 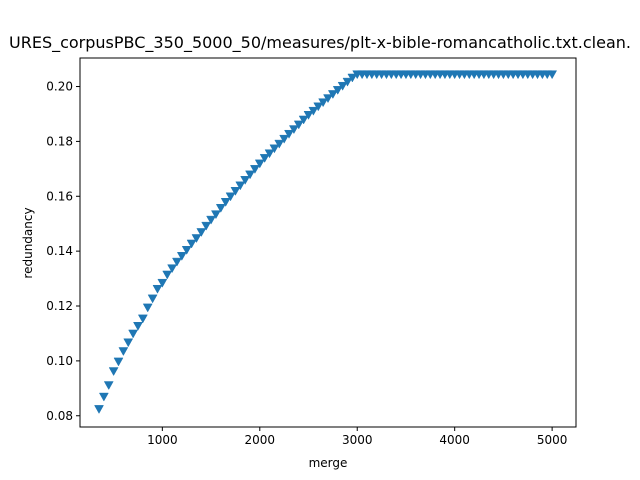 What do you see at coordinates (59, 306) in the screenshot?
I see `y-tick-label: 0.12` at bounding box center [59, 306].